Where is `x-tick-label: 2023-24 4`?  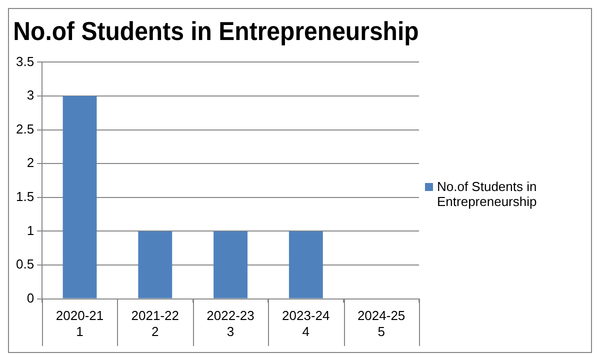
x-tick-label: 2023-24 4 is located at coordinates (306, 323).